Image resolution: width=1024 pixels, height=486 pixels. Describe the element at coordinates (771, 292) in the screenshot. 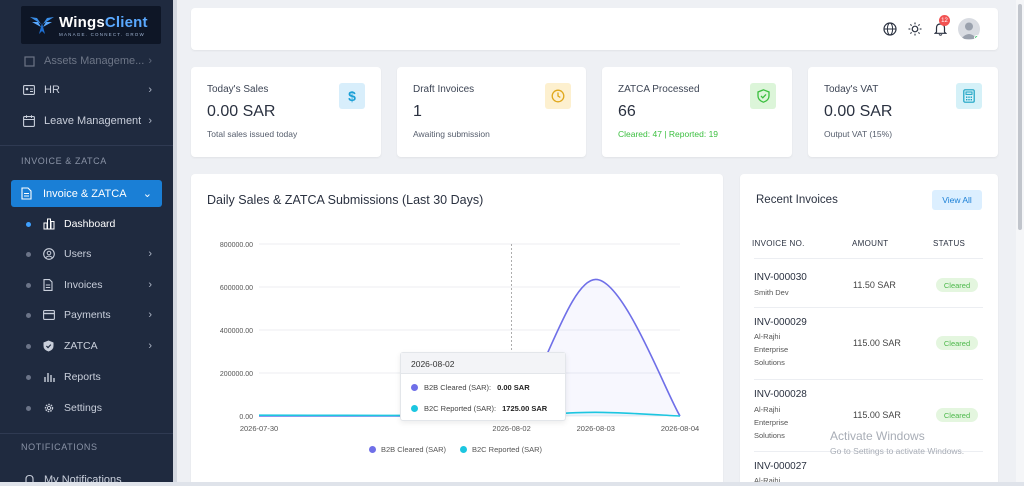

I see `customer-line: Smith Dev` at that location.